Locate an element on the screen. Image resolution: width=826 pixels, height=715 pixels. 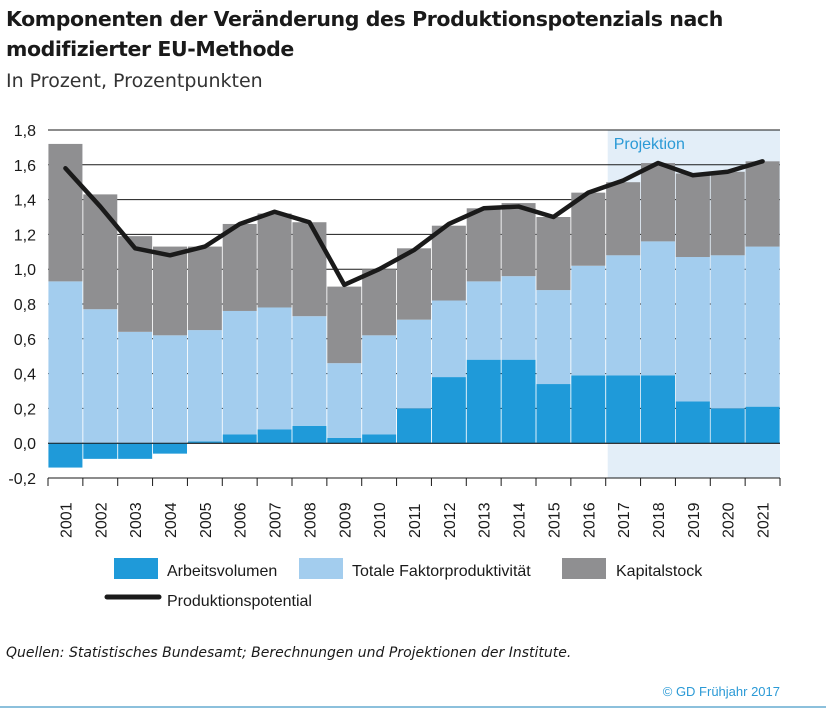
bar-arbeitsvolumen-2006 is located at coordinates (239, 439).